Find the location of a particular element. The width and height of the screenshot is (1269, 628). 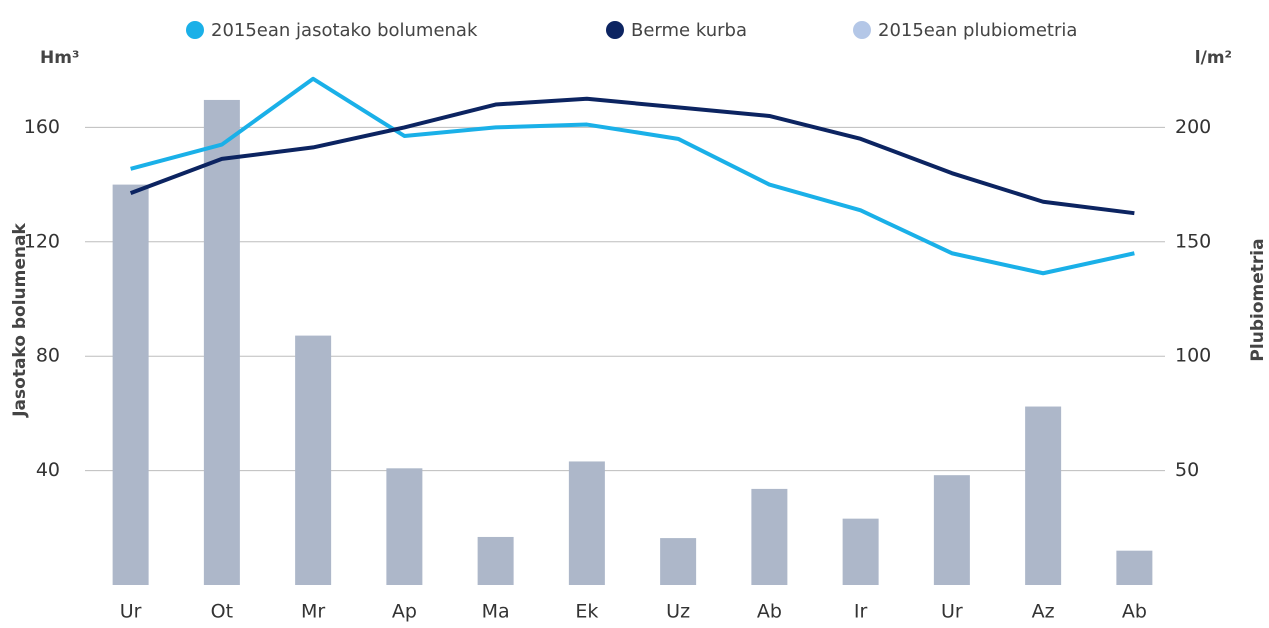

x-tick-label: Uz is located at coordinates (678, 612).